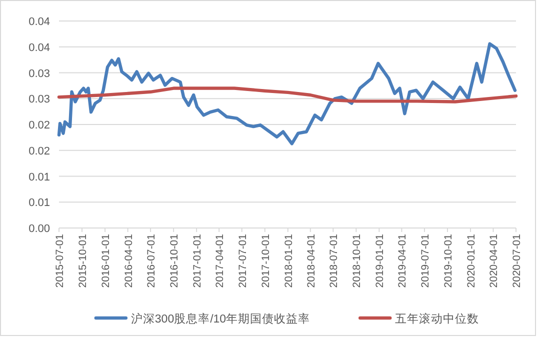  Describe the element at coordinates (128, 261) in the screenshot. I see `x-tick-label: 2016-04-01` at that location.